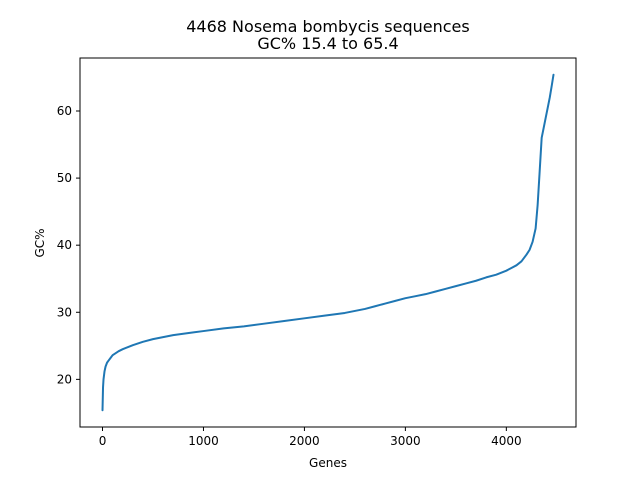 The image size is (640, 480). I want to click on x-tick-label: 3000, so click(405, 441).